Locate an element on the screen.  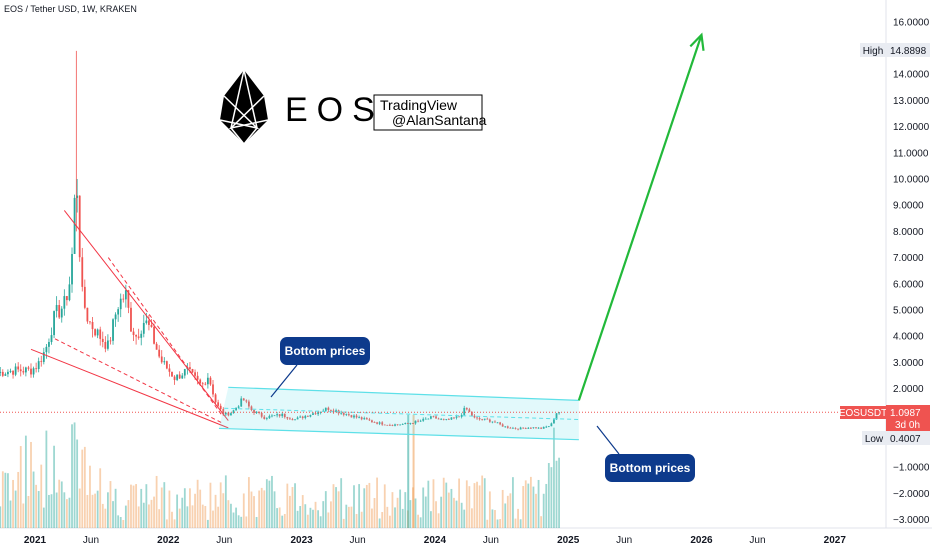
price-tick-label: 8.0000 is located at coordinates (908, 232).